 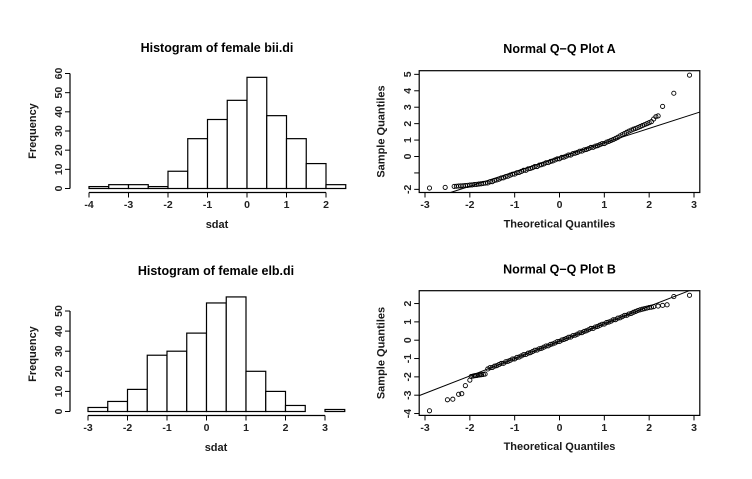 I want to click on y-tick-label: 3, so click(x=408, y=107).